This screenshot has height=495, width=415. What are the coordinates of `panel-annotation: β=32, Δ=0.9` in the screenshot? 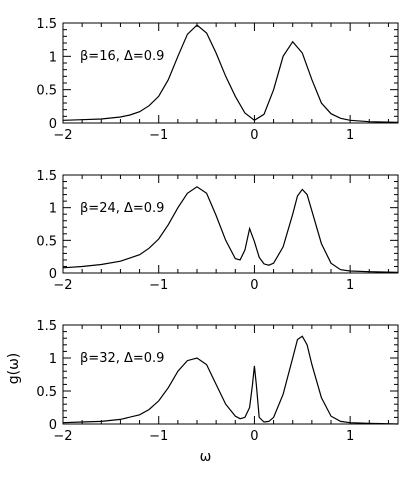 It's located at (122, 358).